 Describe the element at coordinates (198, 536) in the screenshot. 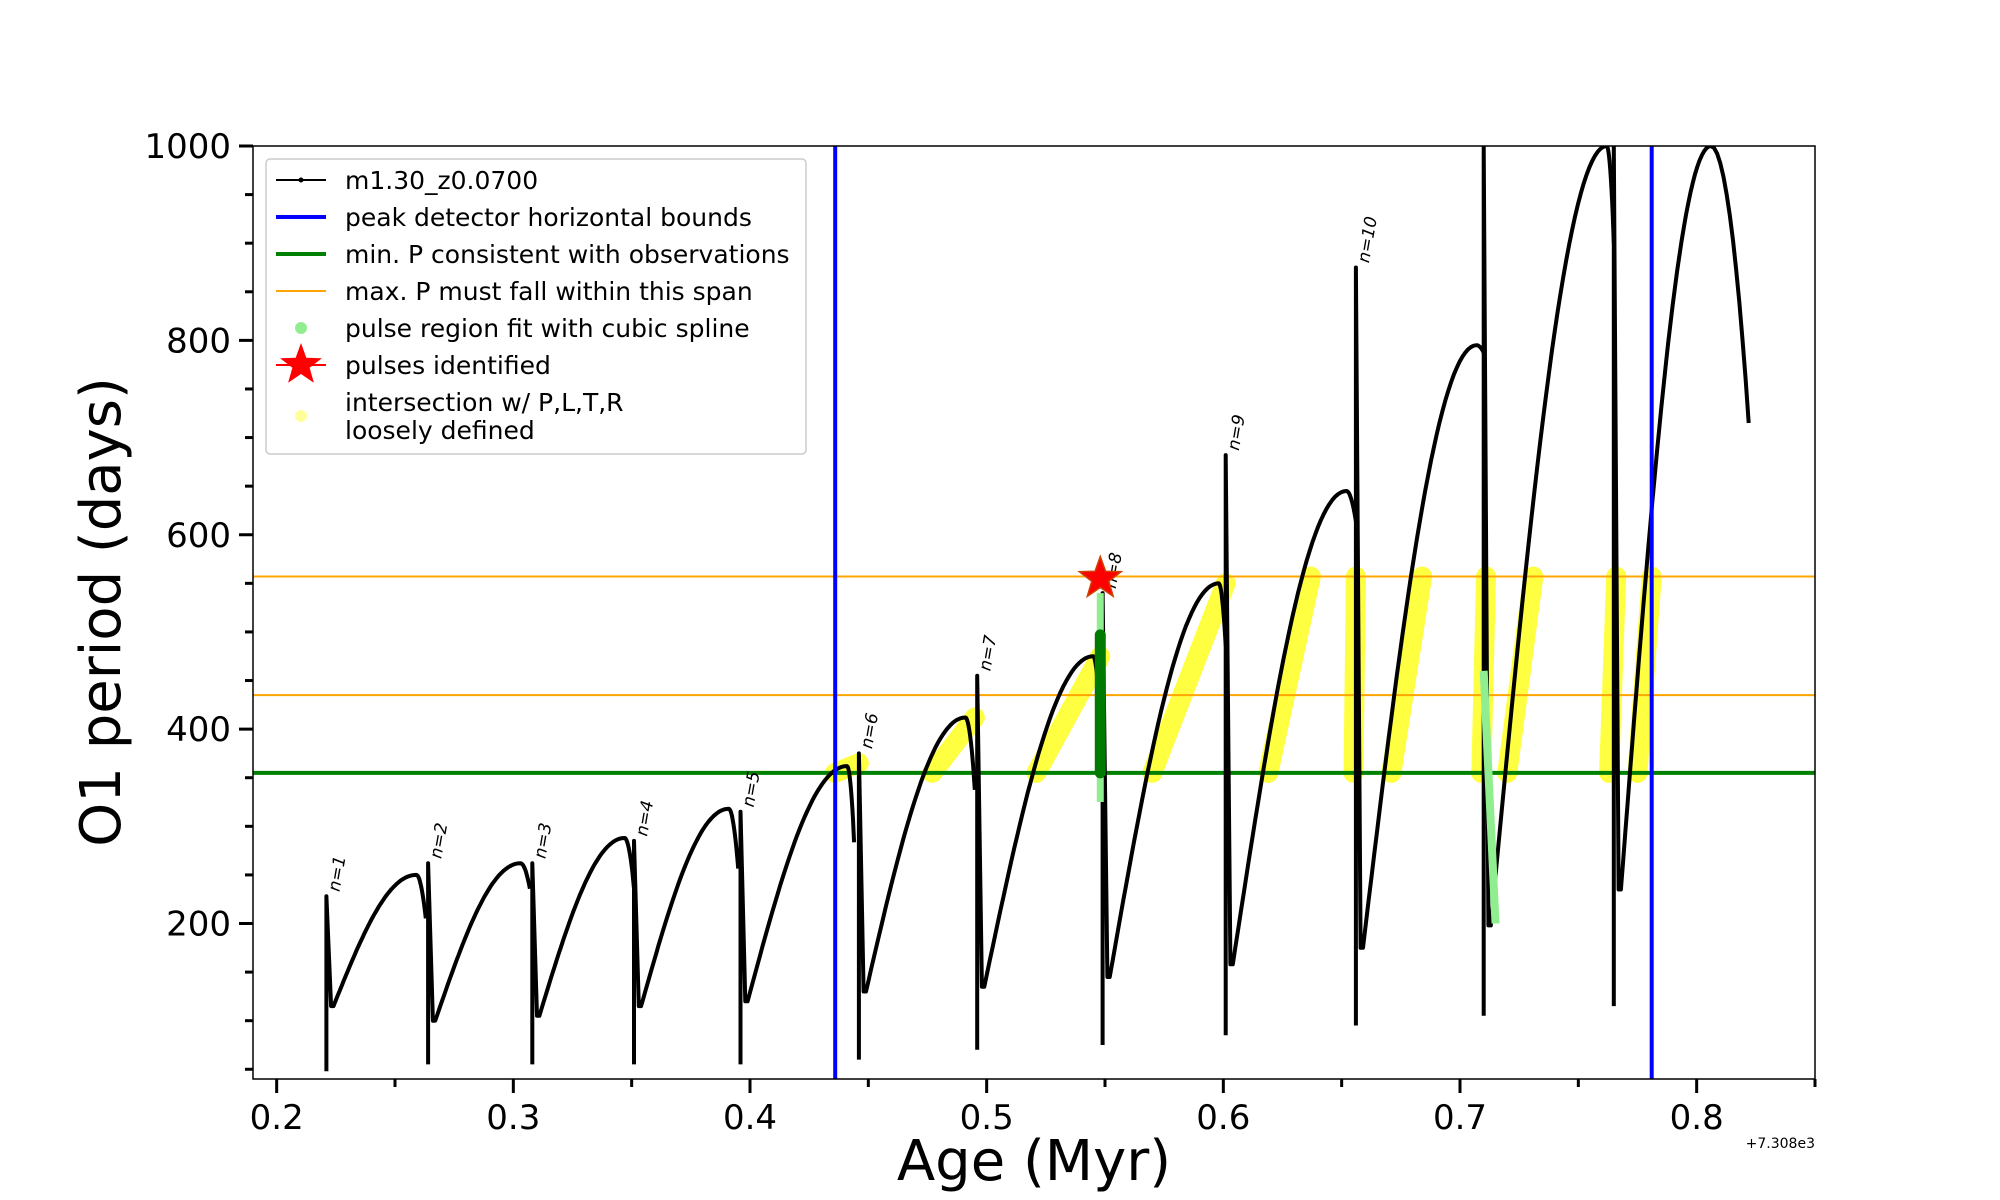

I see `y-tick-label: 600` at that location.